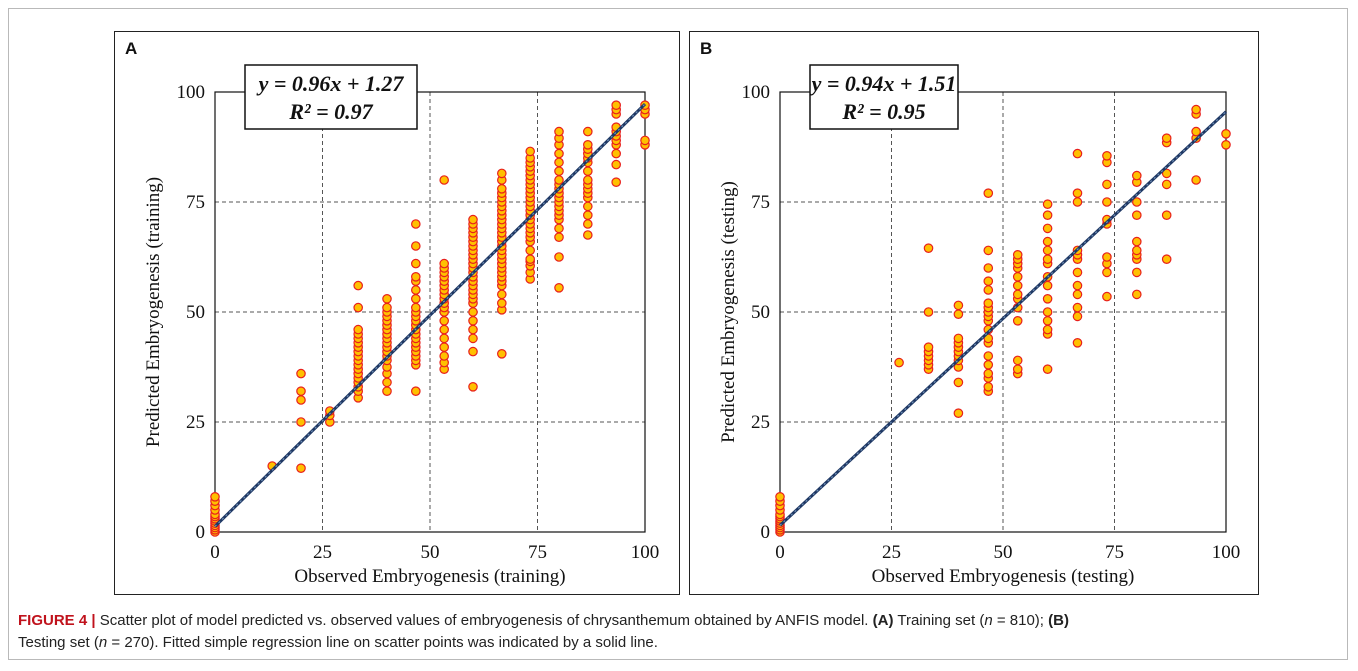 The height and width of the screenshot is (671, 1358). What do you see at coordinates (131, 48) in the screenshot?
I see `panel-label-a: A` at bounding box center [131, 48].